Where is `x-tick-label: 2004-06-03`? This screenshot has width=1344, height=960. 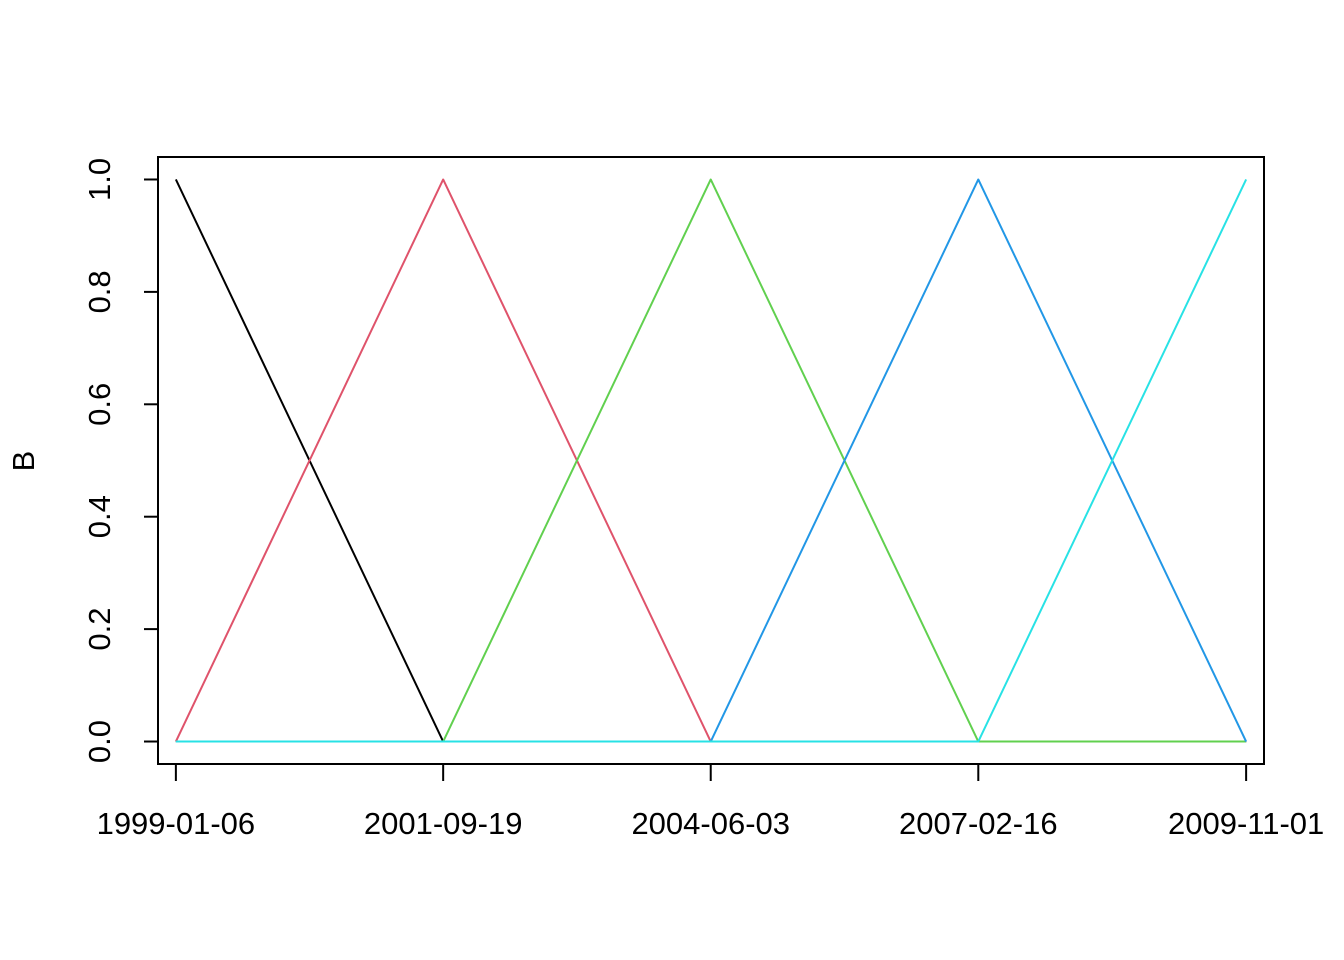
x-tick-label: 2004-06-03 is located at coordinates (710, 823).